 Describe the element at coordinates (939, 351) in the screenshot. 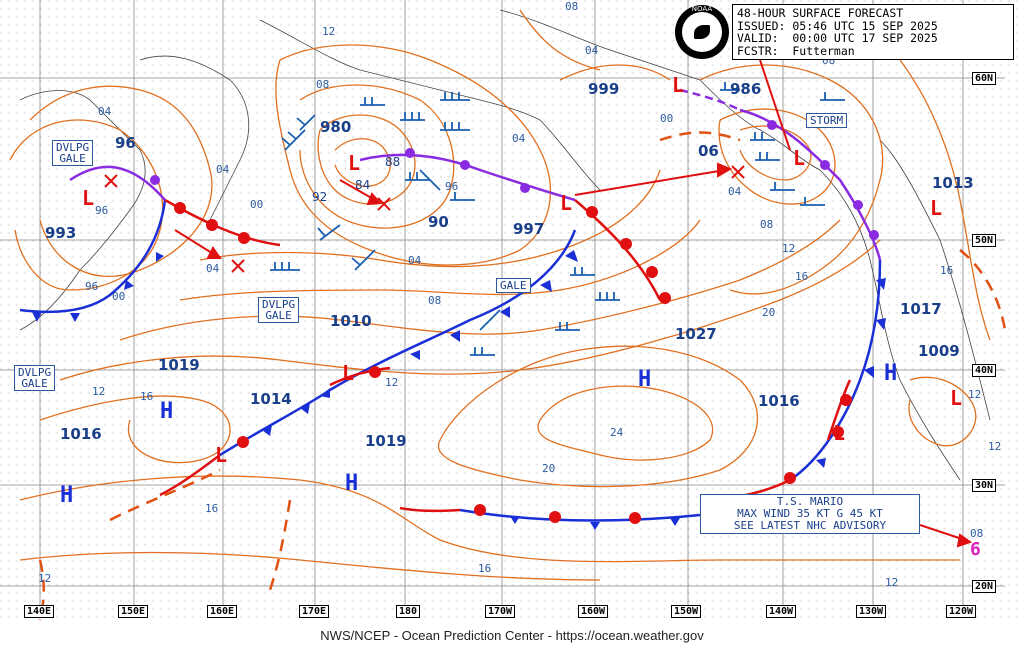

I see `pressure-value: 1009` at that location.